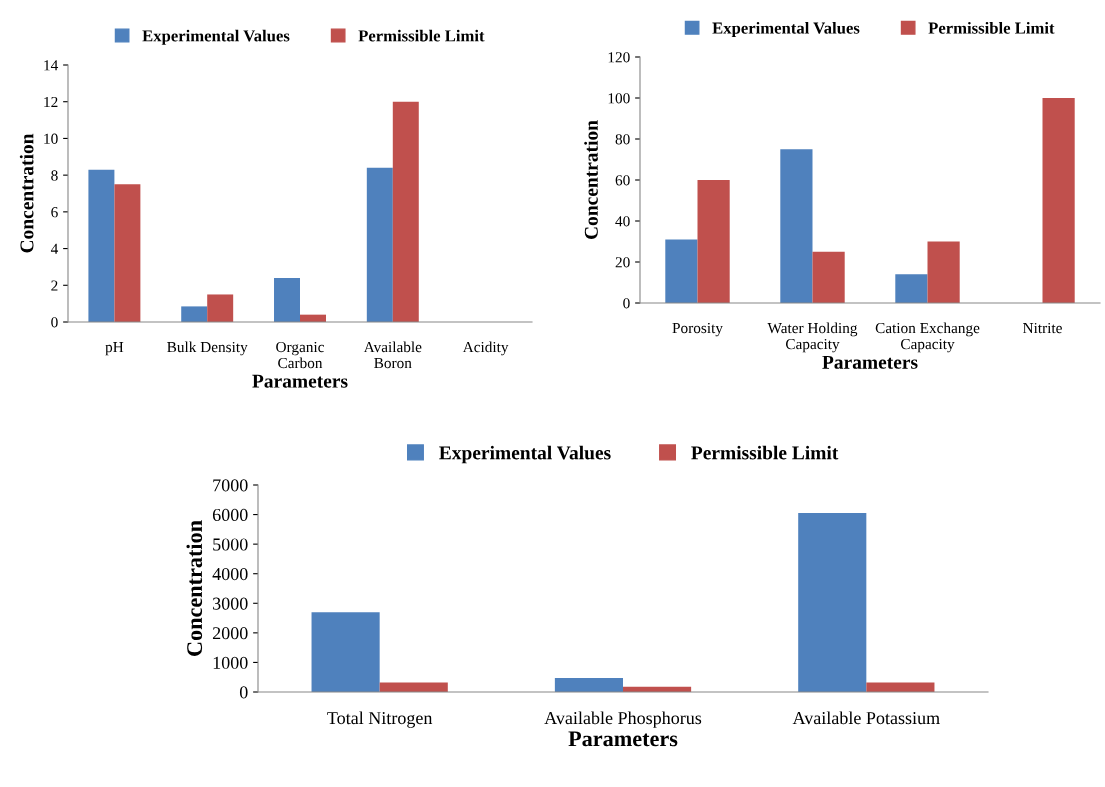 The height and width of the screenshot is (787, 1105). What do you see at coordinates (927, 337) in the screenshot?
I see `x-tick-label: Cation Exchange Capacity` at bounding box center [927, 337].